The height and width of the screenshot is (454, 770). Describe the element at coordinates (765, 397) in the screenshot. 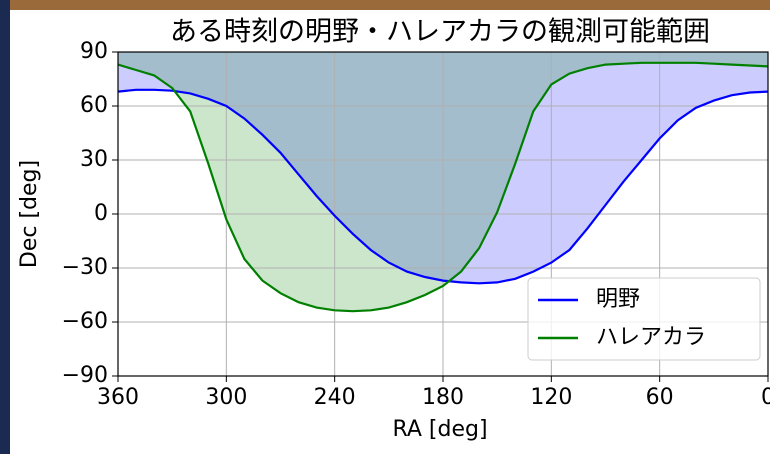

I see `x-tick-label: 0` at that location.